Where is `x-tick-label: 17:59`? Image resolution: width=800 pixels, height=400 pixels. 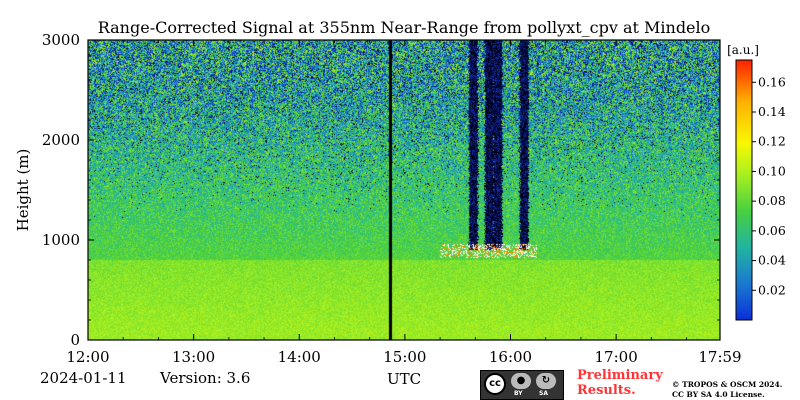
x-tick-label: 17:59 is located at coordinates (719, 357).